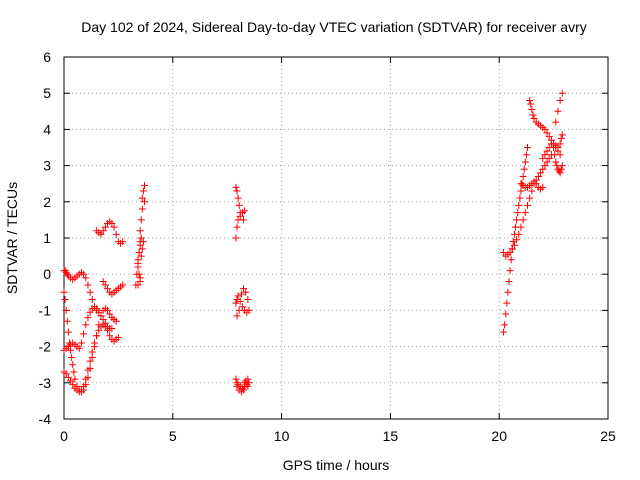 This screenshot has width=640, height=480. I want to click on y-tick-label: 5, so click(47, 93).